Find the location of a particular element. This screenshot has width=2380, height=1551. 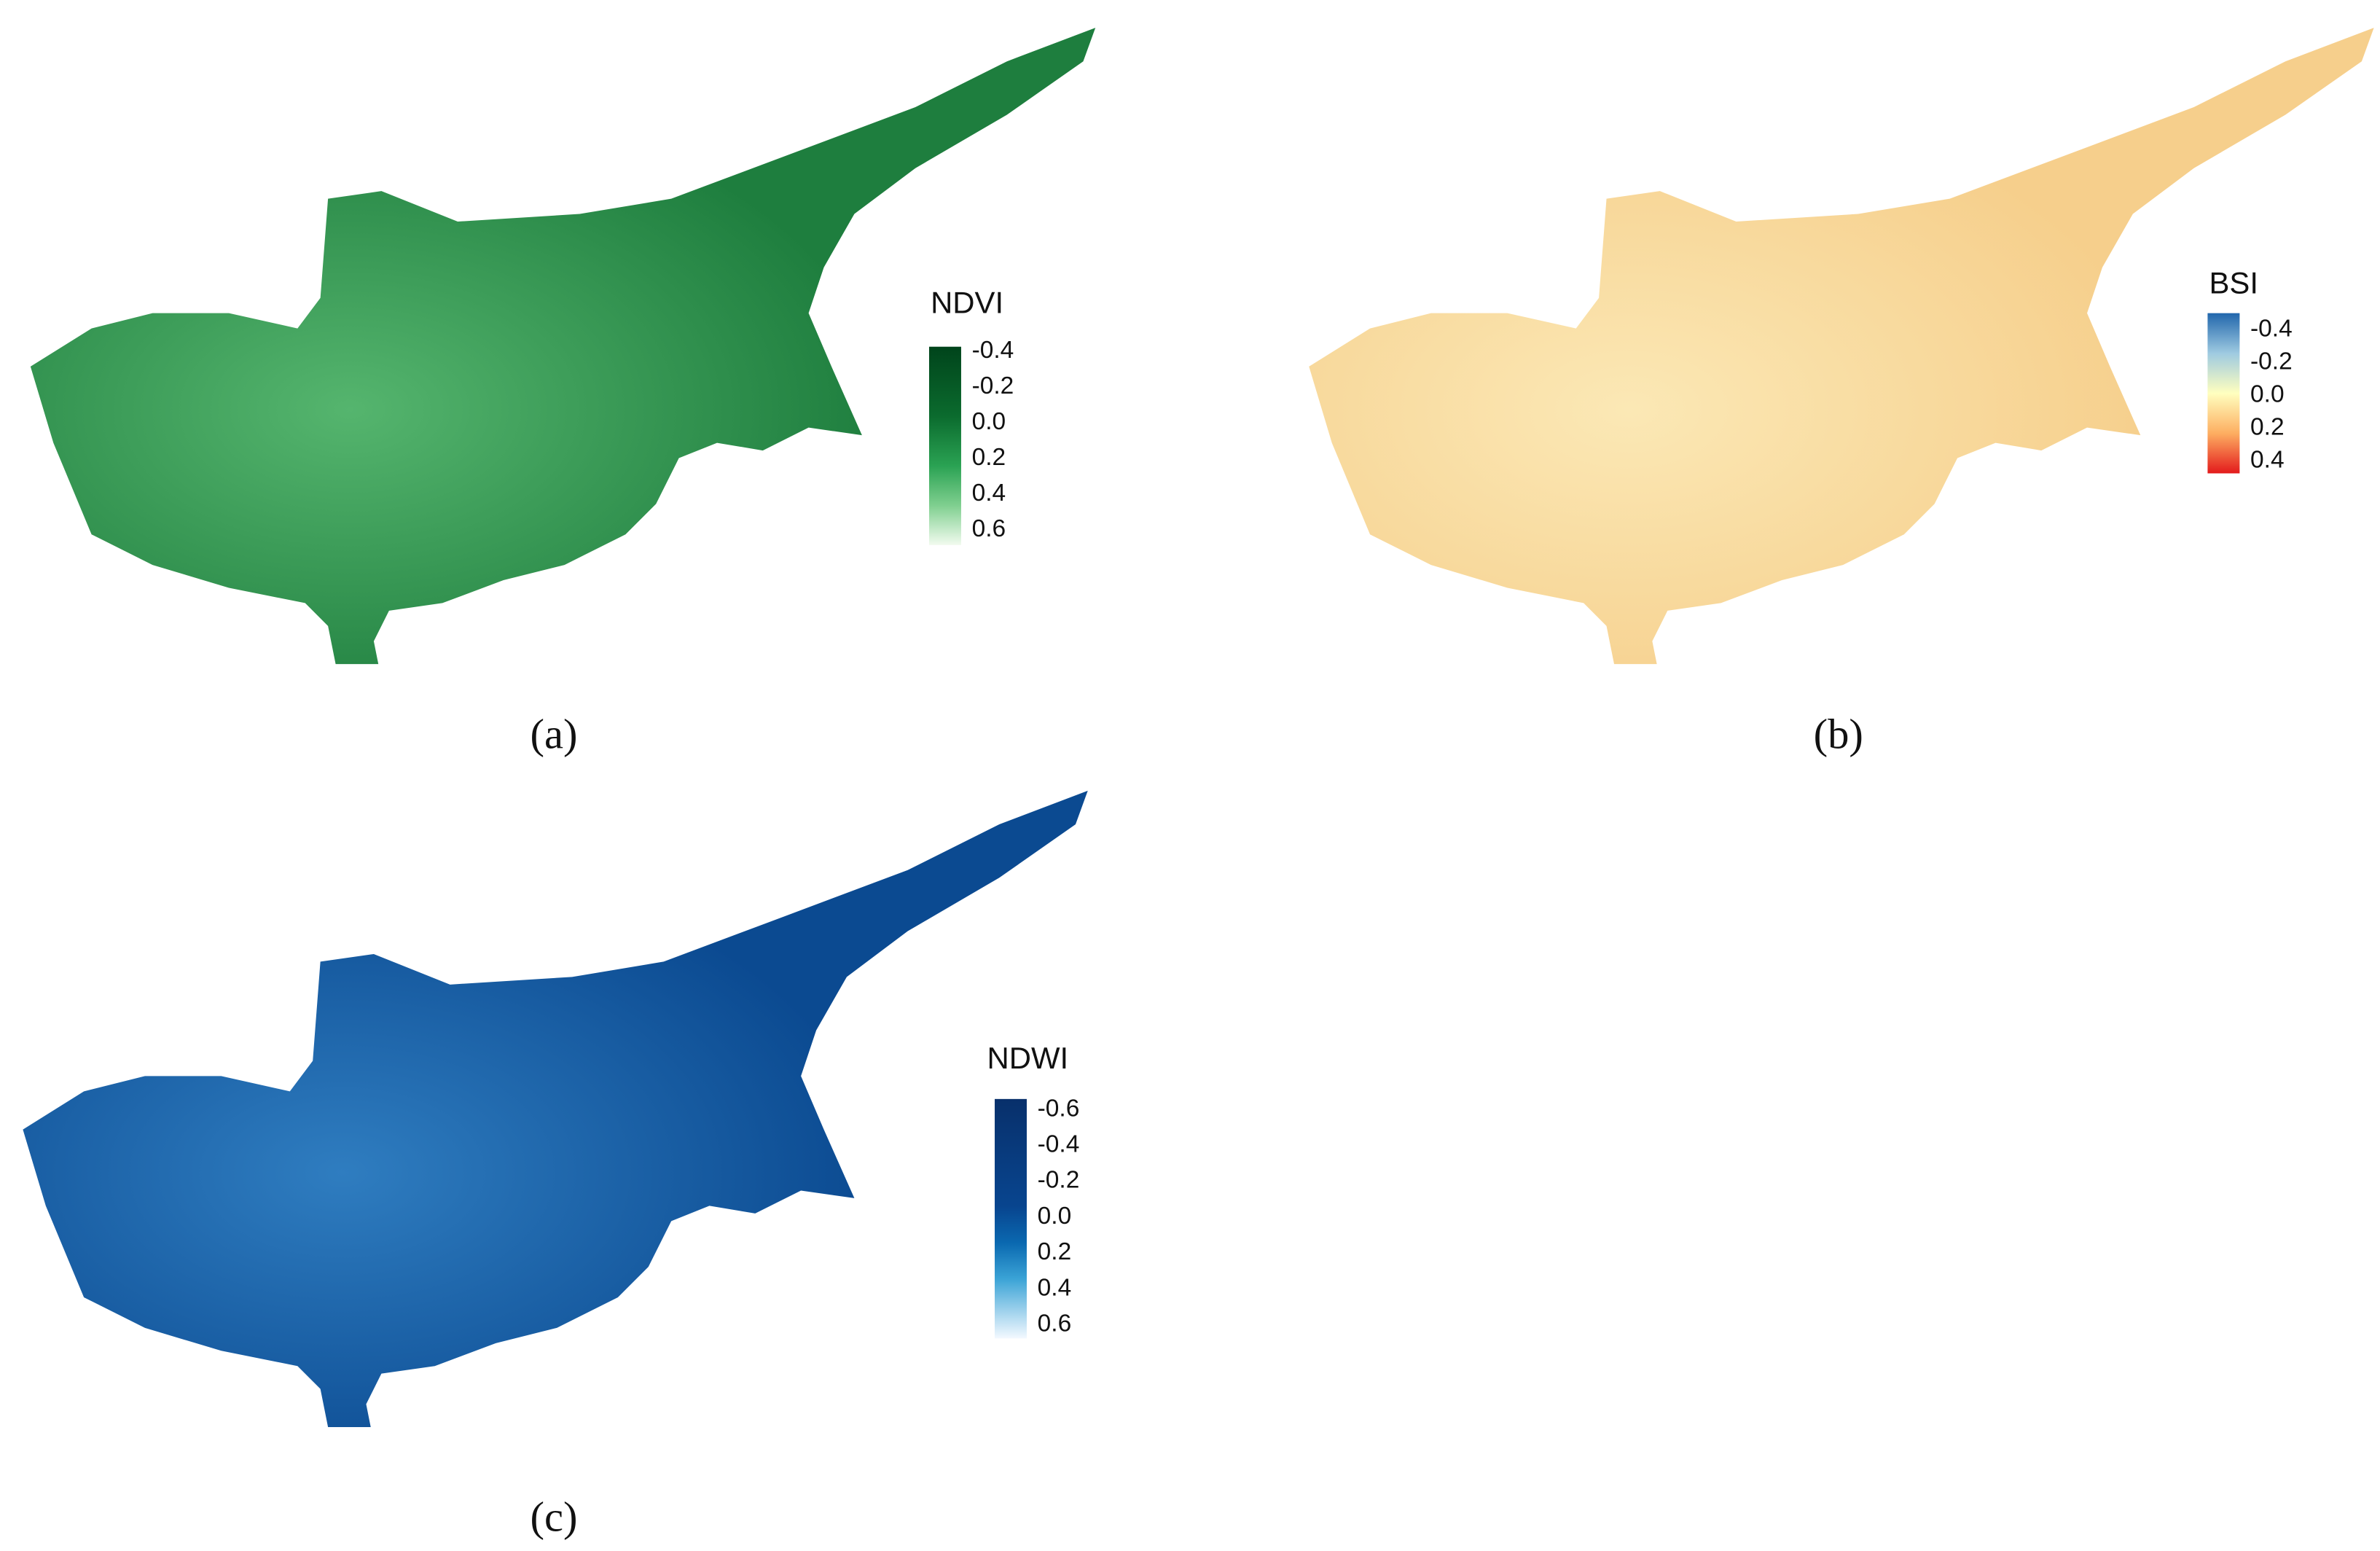

panel-caption: (b) is located at coordinates (1839, 733).